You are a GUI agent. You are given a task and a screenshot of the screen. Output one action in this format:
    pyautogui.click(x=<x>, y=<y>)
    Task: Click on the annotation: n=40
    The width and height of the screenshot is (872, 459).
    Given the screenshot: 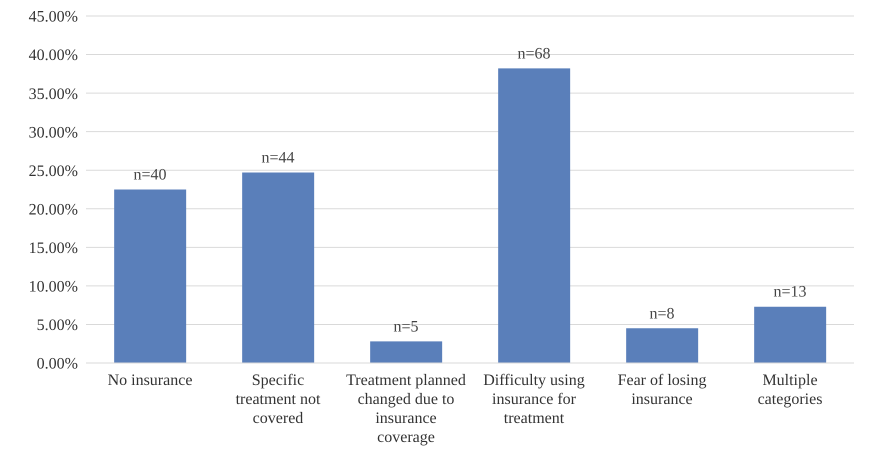 What is the action you would take?
    pyautogui.click(x=150, y=175)
    